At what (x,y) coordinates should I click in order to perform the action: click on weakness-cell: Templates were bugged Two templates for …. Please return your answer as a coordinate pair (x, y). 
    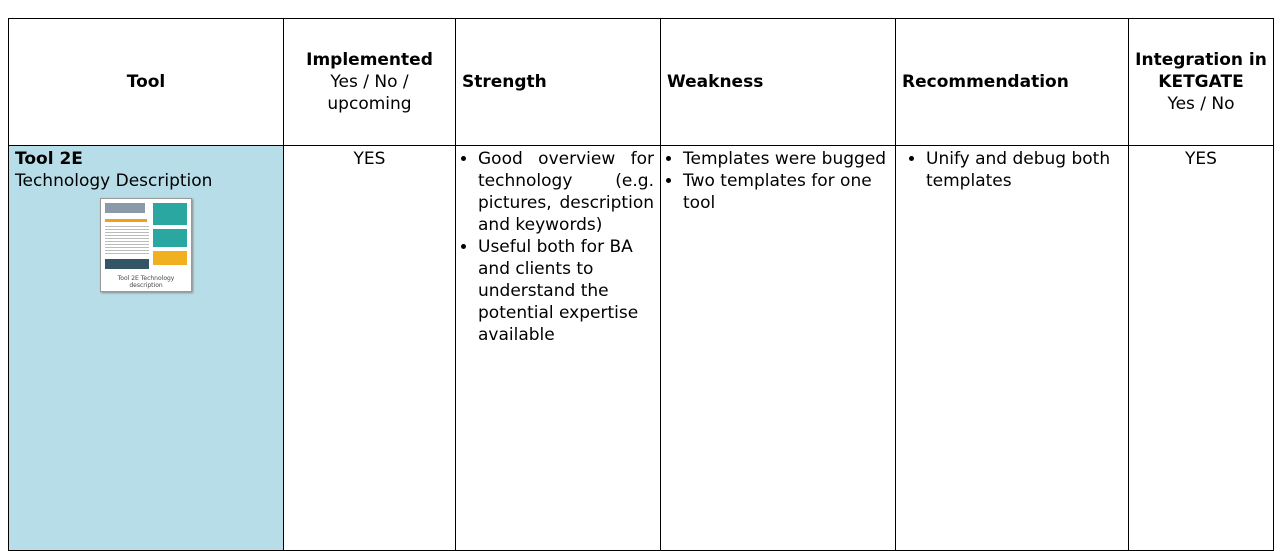
    Looking at the image, I should click on (778, 348).